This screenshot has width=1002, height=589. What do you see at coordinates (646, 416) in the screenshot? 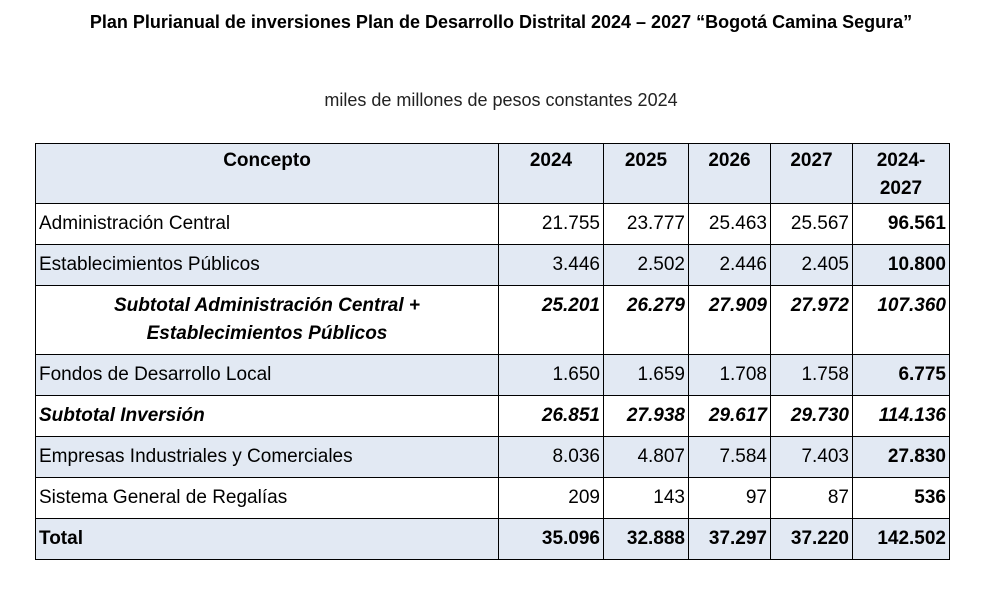
I see `row-value-2025: 27.938` at bounding box center [646, 416].